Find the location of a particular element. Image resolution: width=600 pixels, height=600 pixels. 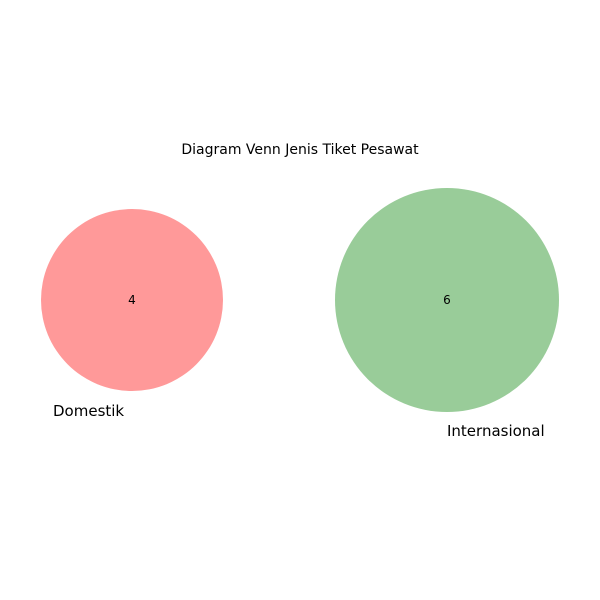

set-circle-domestik is located at coordinates (132, 300).